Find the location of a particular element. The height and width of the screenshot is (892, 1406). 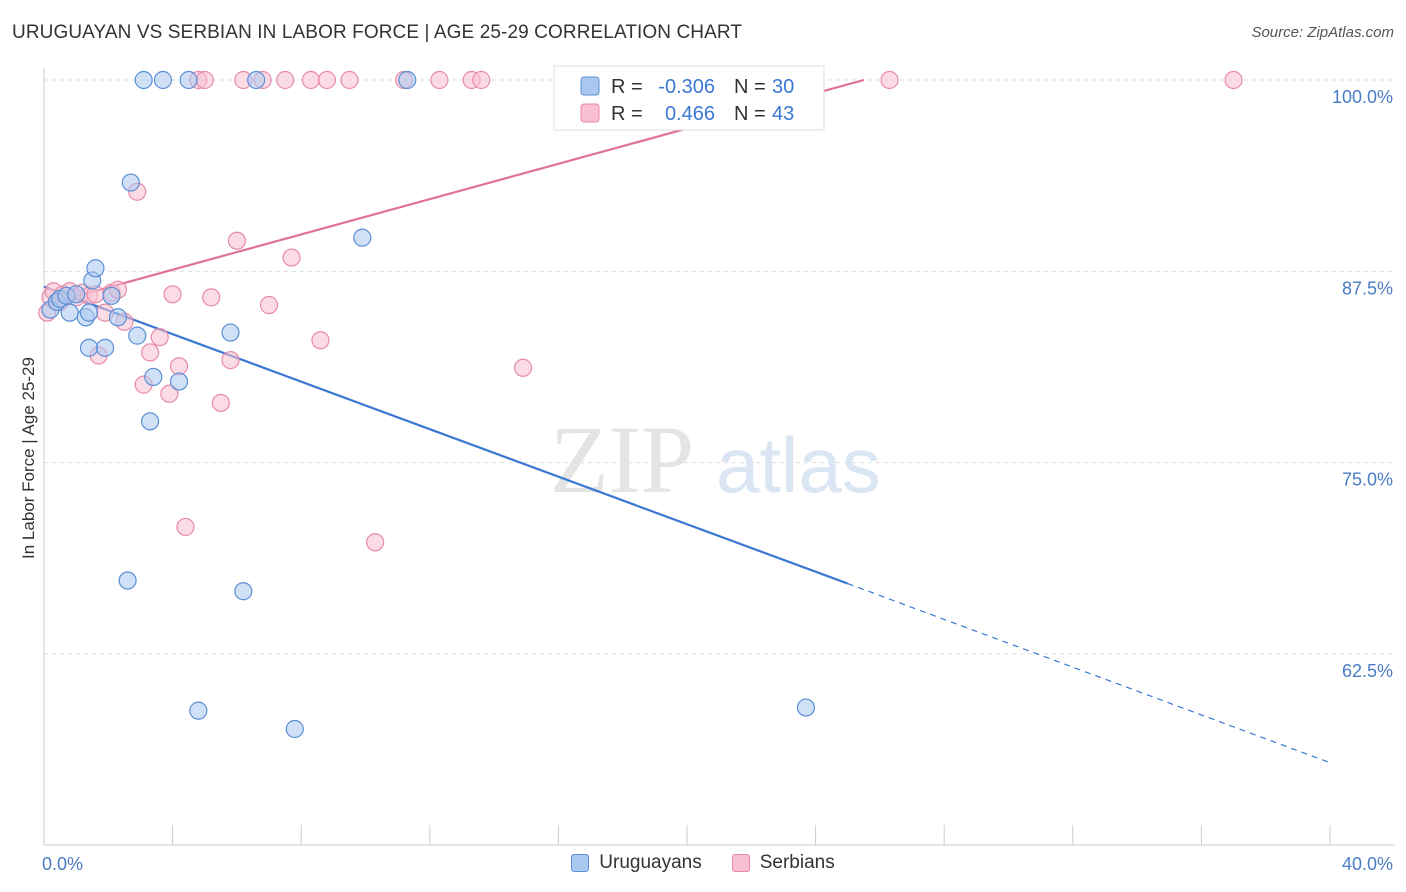

legend-item-uruguayans: Uruguayans is located at coordinates (636, 863).